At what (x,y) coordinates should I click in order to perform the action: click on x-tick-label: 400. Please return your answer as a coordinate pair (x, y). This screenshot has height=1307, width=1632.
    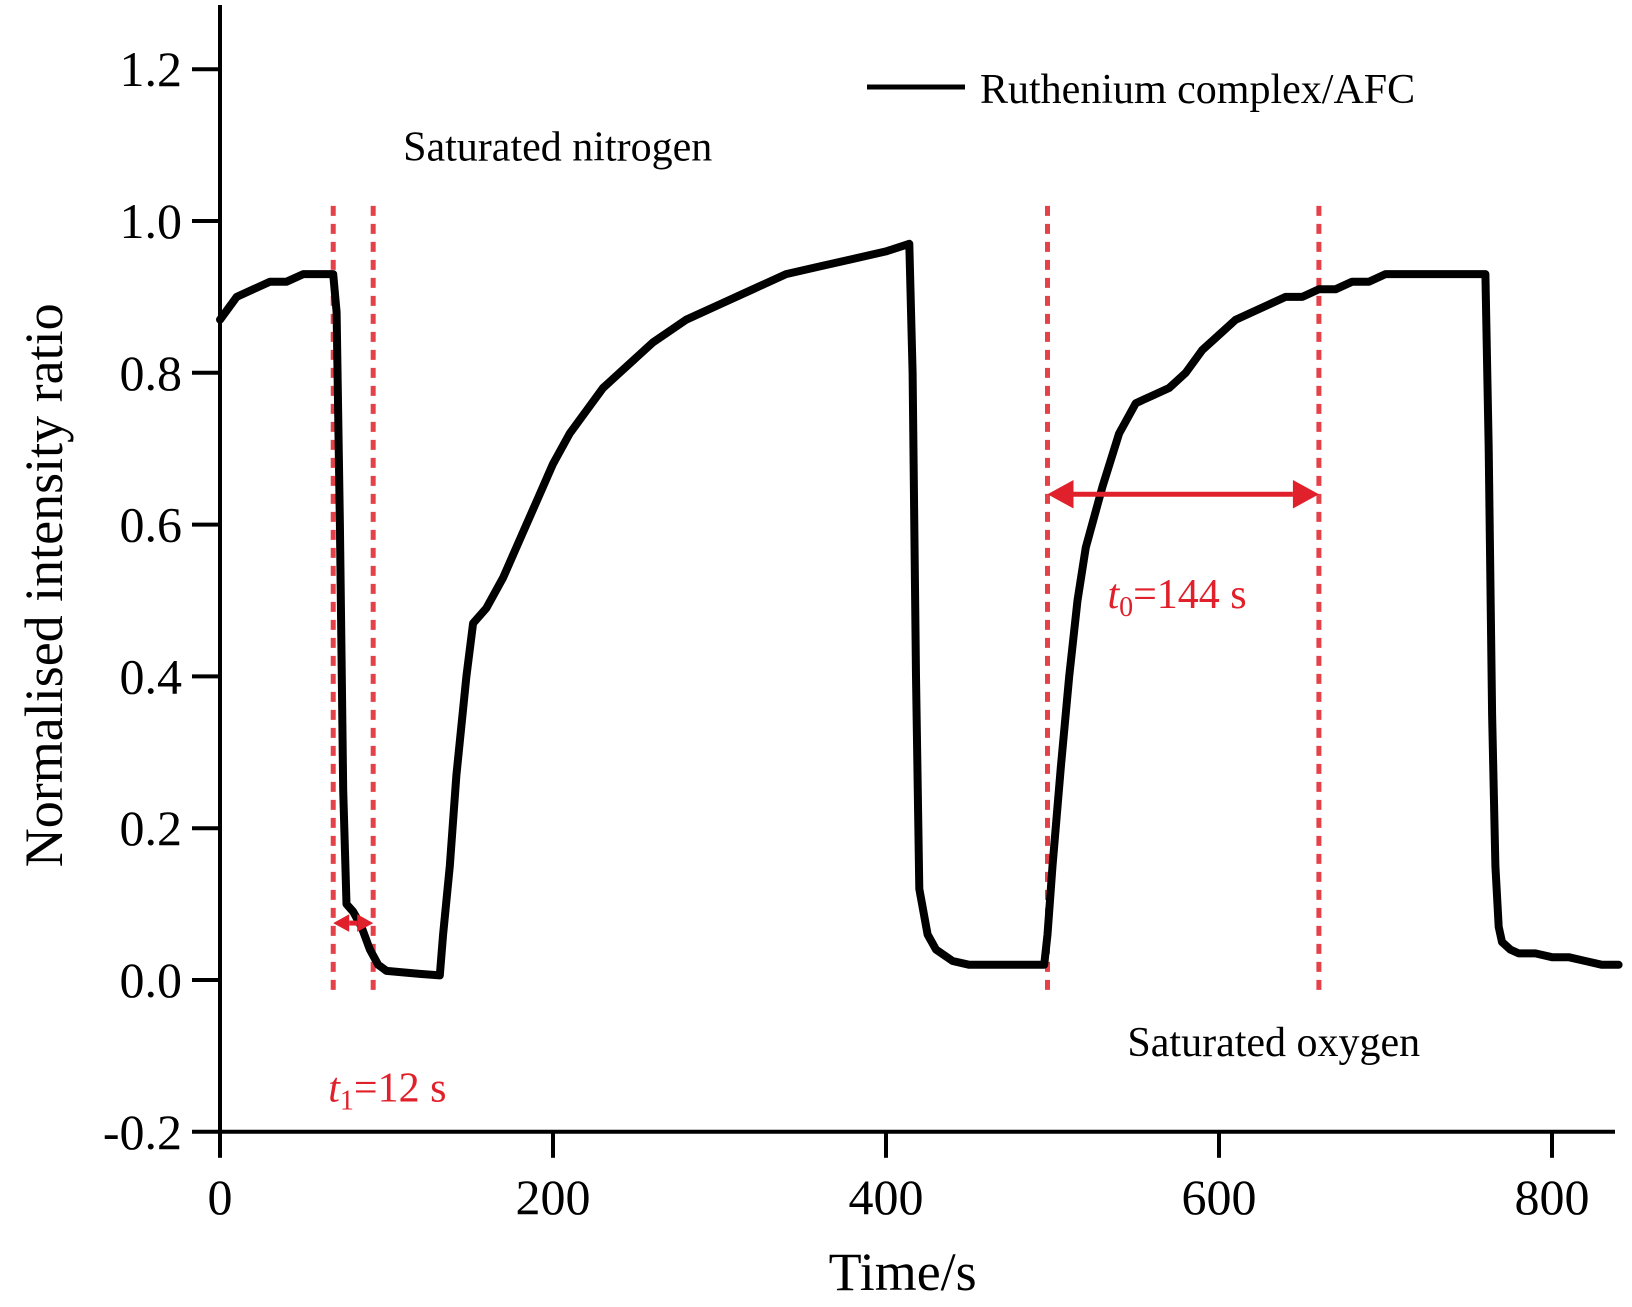
    Looking at the image, I should click on (886, 1197).